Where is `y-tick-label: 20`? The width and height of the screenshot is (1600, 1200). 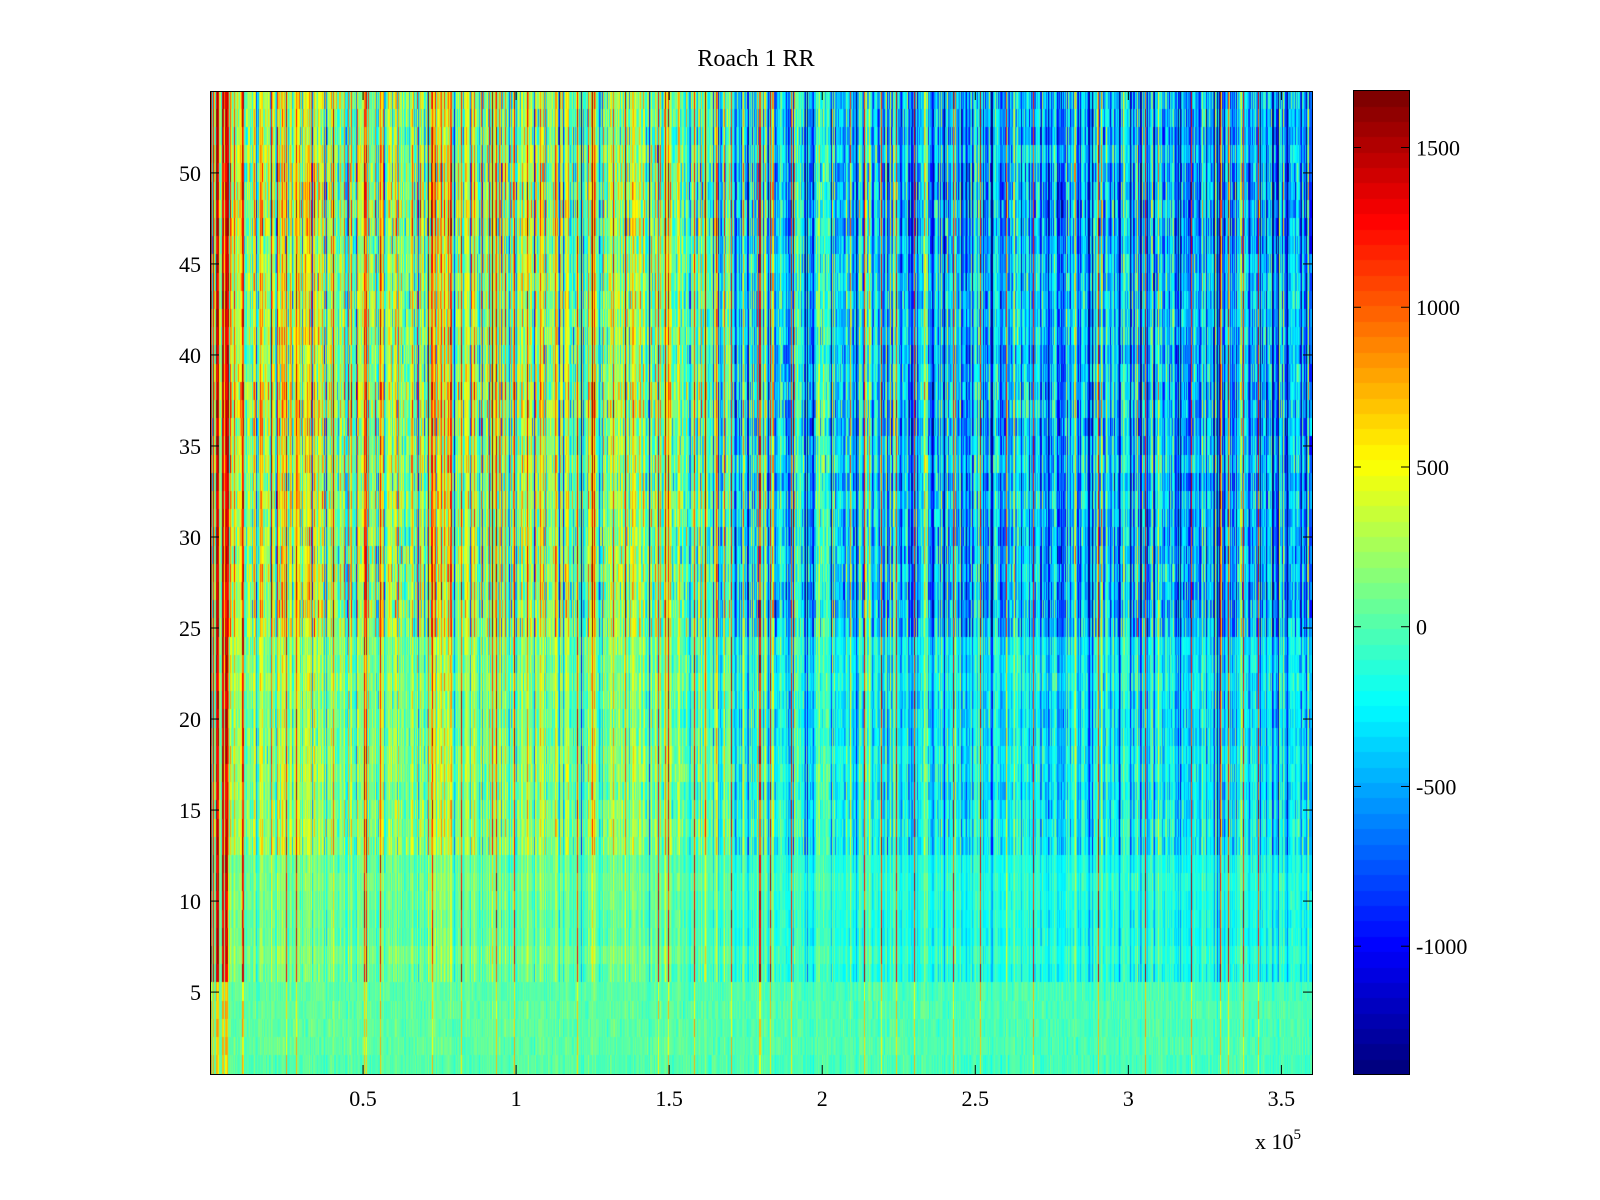
y-tick-label: 20 is located at coordinates (190, 719).